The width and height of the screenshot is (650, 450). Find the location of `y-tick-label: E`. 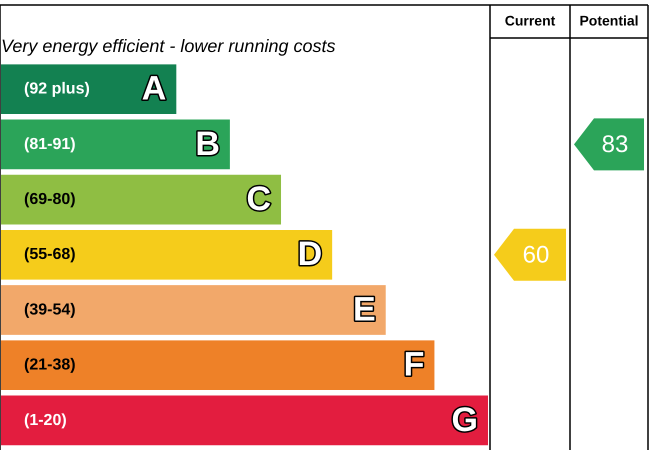

y-tick-label: E is located at coordinates (364, 309).